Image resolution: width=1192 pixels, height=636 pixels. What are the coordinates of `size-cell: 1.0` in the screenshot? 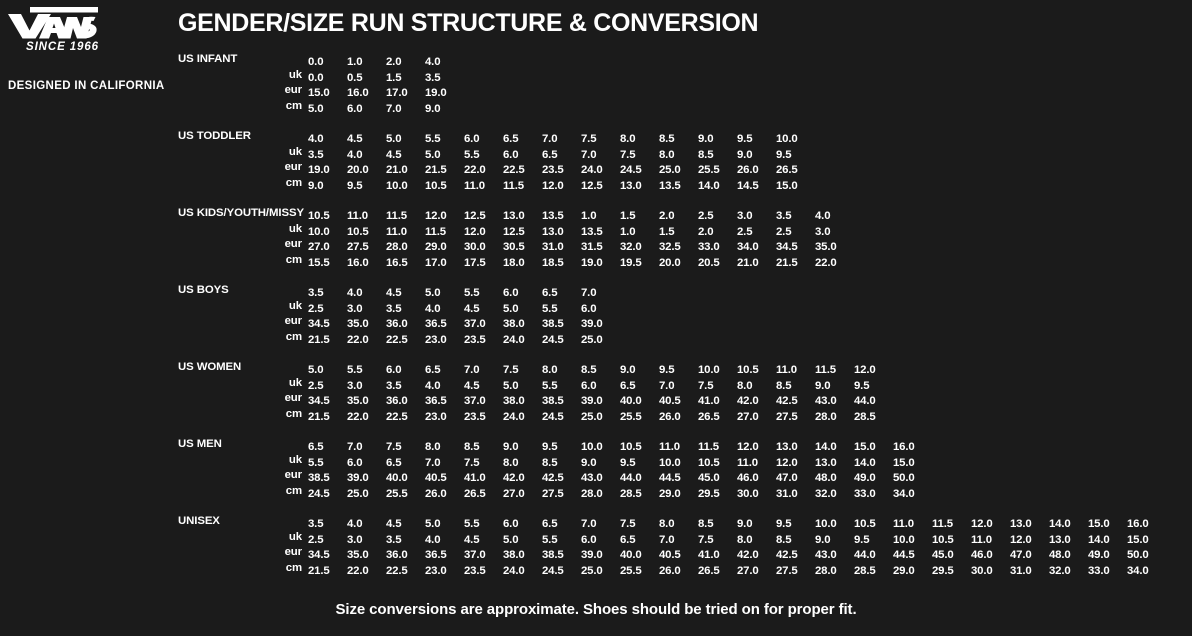 It's located at (589, 216).